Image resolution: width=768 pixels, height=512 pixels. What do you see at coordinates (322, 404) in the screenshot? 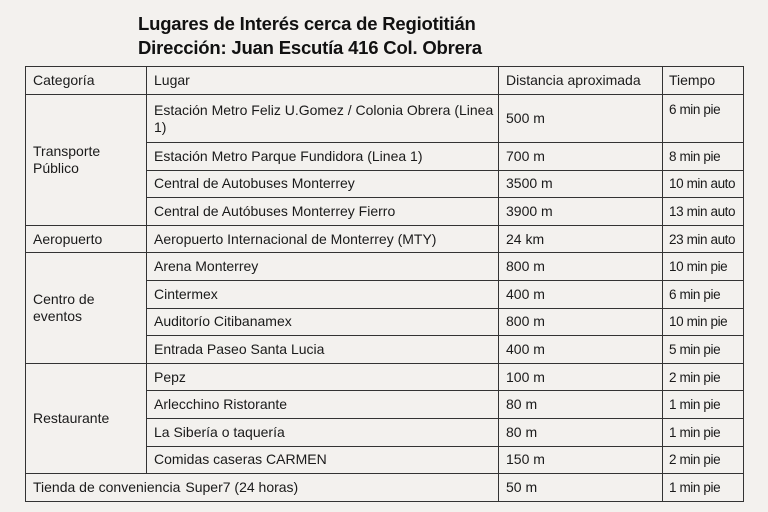
I see `place-cell: Arlecchino Ristorante` at bounding box center [322, 404].